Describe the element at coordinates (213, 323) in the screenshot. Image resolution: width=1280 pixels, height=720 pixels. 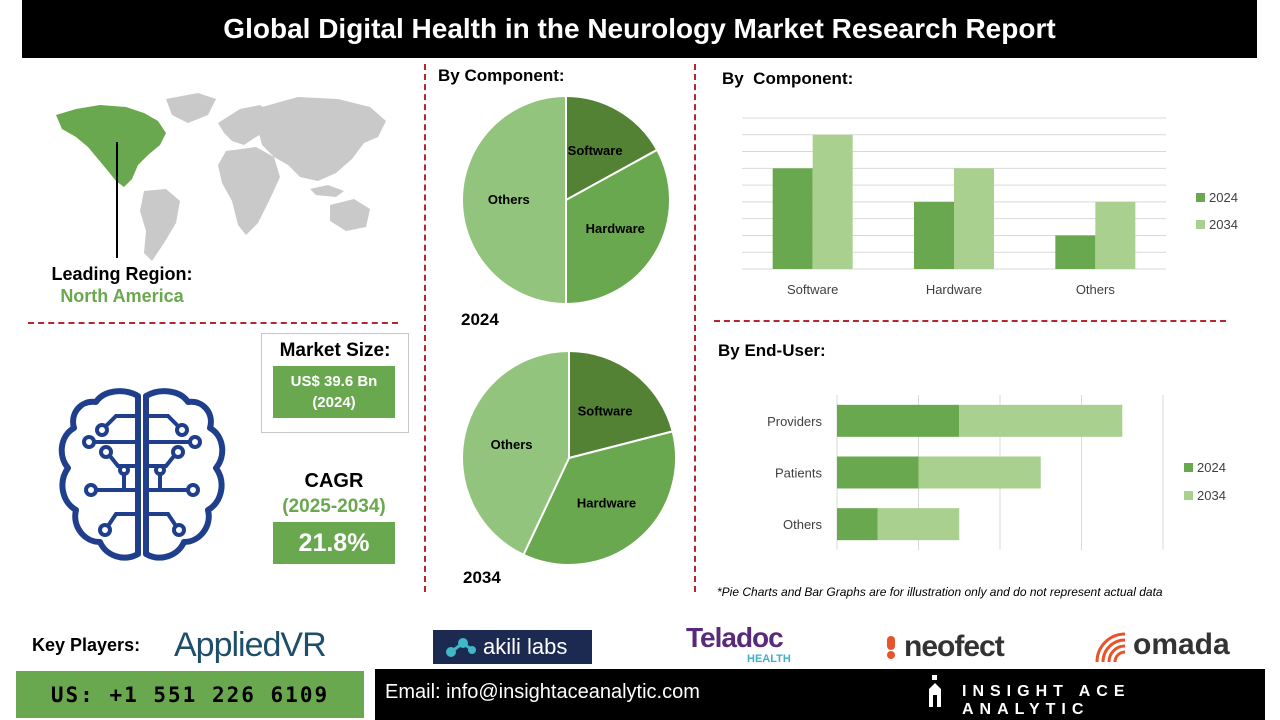
I see `left-divider` at that location.